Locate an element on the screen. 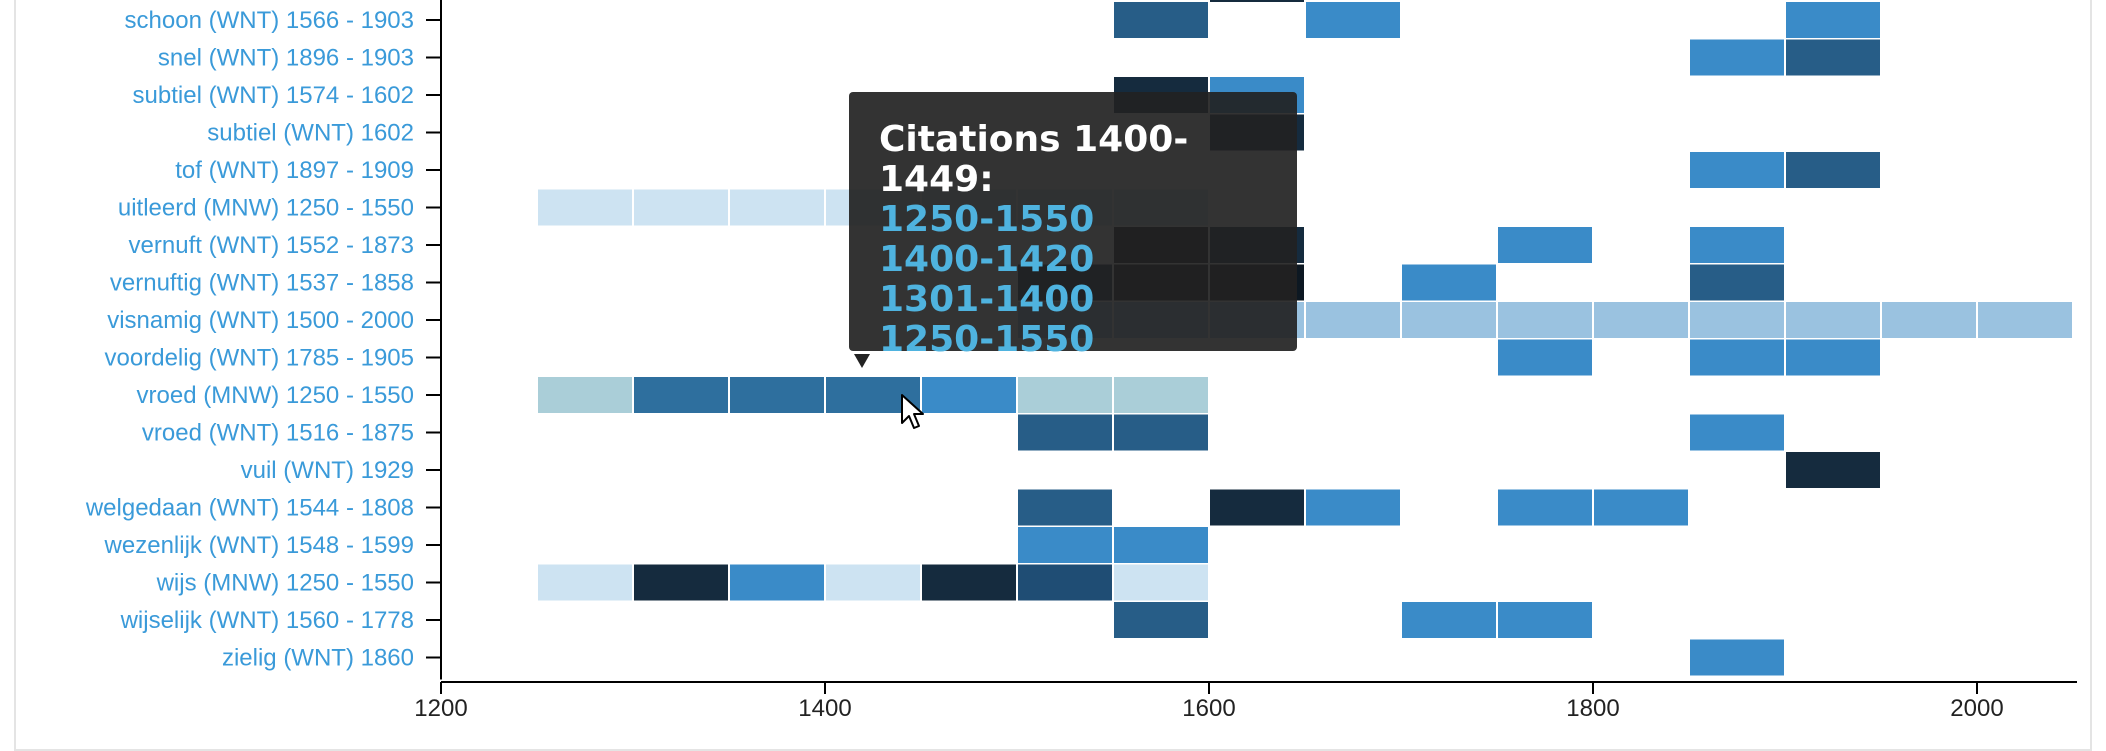 This screenshot has width=2106, height=751. tooltip-arrow-icon is located at coordinates (862, 361).